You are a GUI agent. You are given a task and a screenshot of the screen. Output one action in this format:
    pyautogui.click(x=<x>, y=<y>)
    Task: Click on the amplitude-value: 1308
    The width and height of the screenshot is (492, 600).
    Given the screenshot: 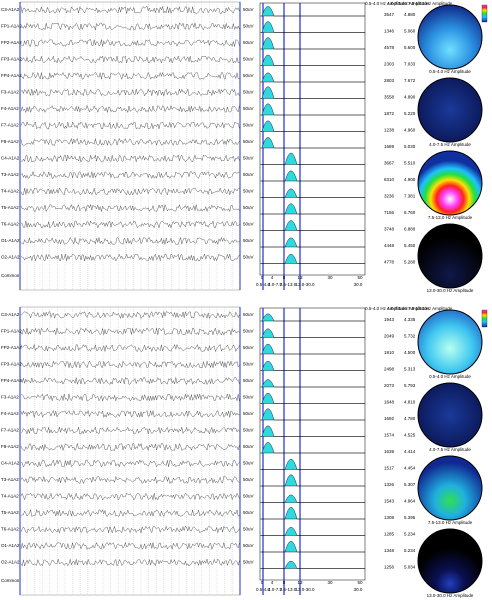 What is the action you would take?
    pyautogui.click(x=389, y=517)
    